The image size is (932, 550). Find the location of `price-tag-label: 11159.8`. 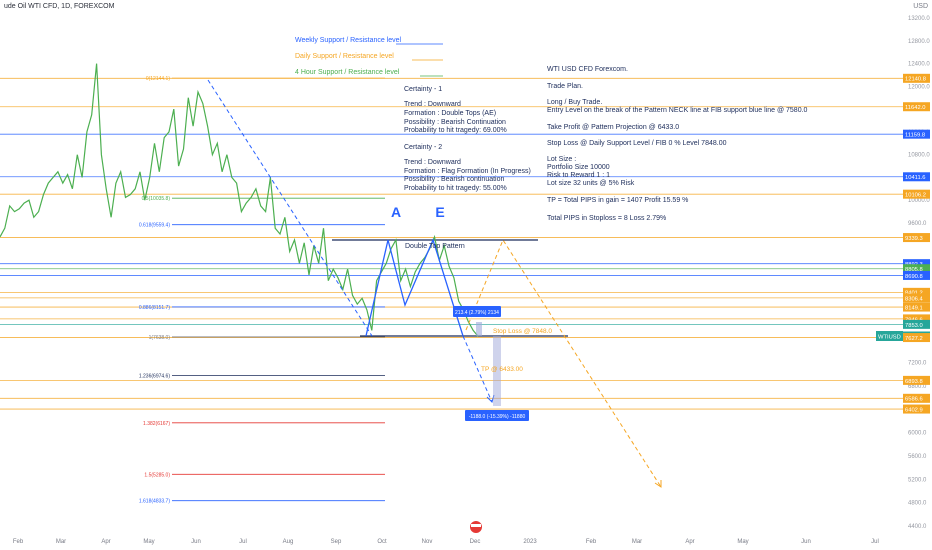

price-tag-label: 11159.8 is located at coordinates (915, 136).